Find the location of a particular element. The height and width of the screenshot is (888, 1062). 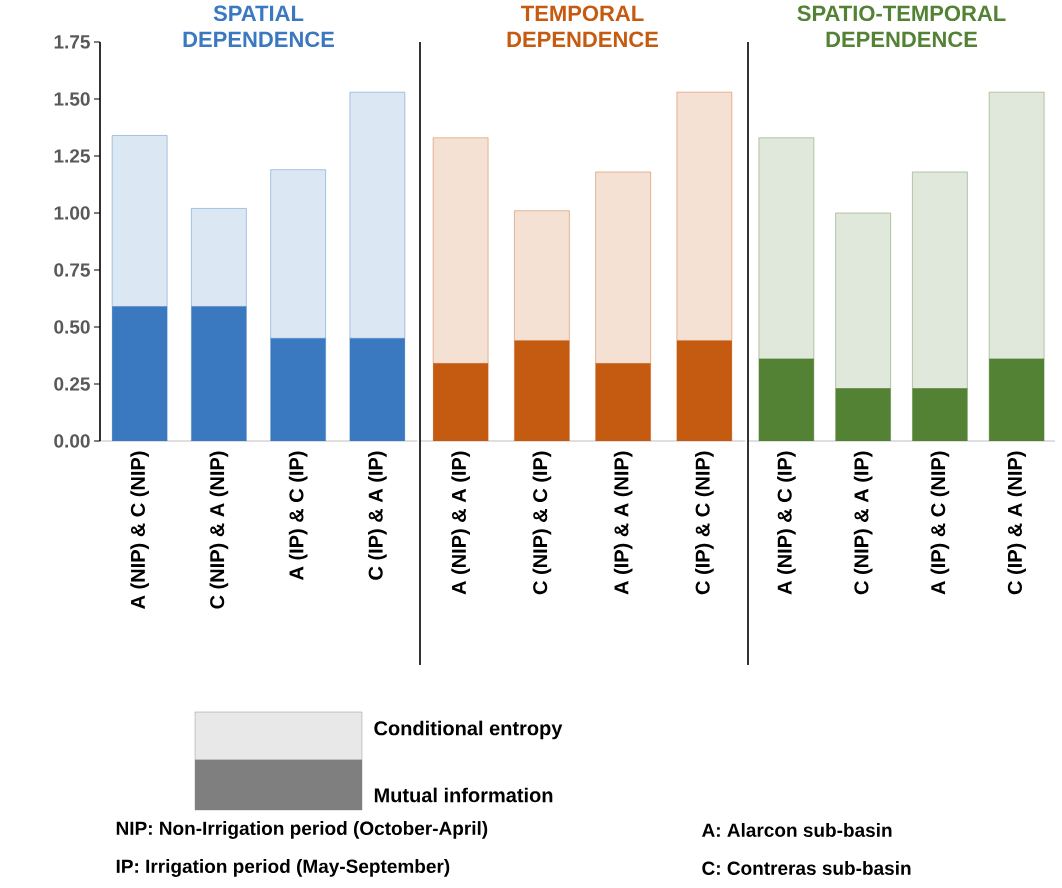

x-tick-label: A (IP) & A (NIP) is located at coordinates (623, 523).